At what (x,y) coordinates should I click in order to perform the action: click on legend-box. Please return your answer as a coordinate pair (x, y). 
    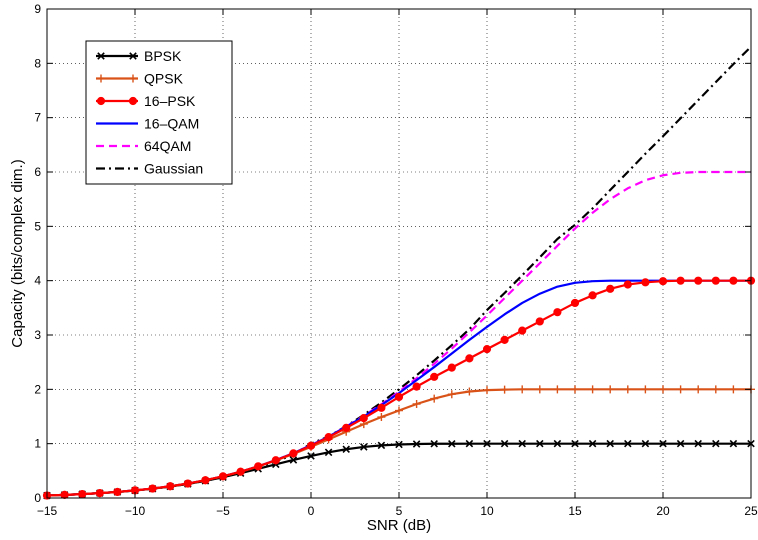
    Looking at the image, I should click on (159, 112).